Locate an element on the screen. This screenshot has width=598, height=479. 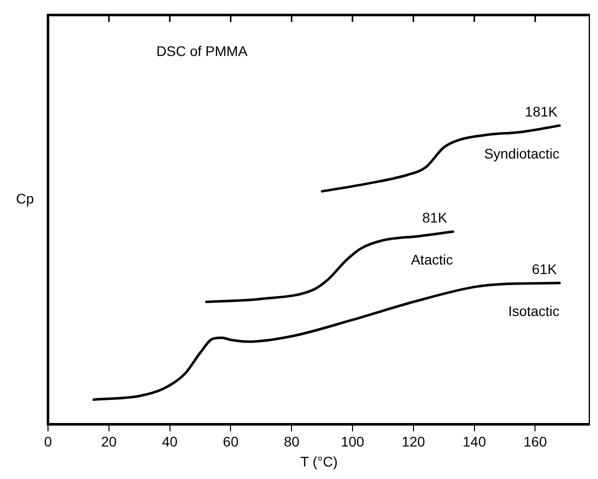
y-axis-title: Cp is located at coordinates (25, 198).